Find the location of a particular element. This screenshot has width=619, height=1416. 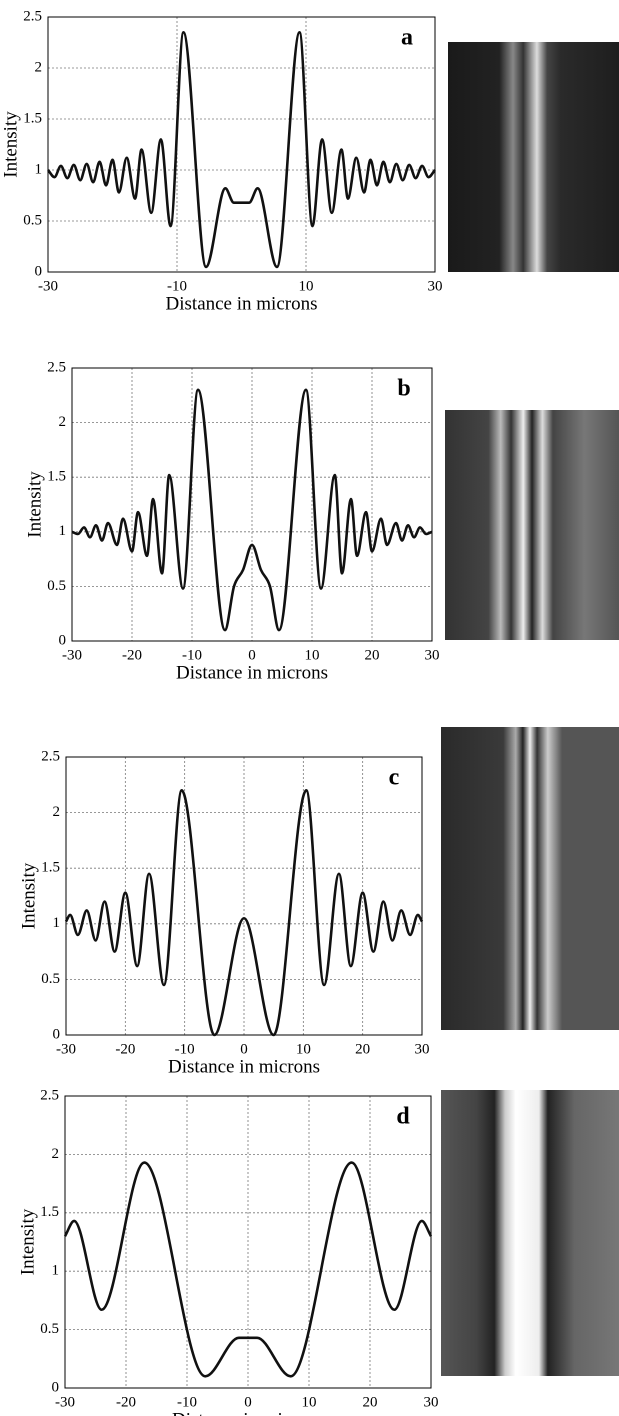

panel-label: b is located at coordinates (403, 389).